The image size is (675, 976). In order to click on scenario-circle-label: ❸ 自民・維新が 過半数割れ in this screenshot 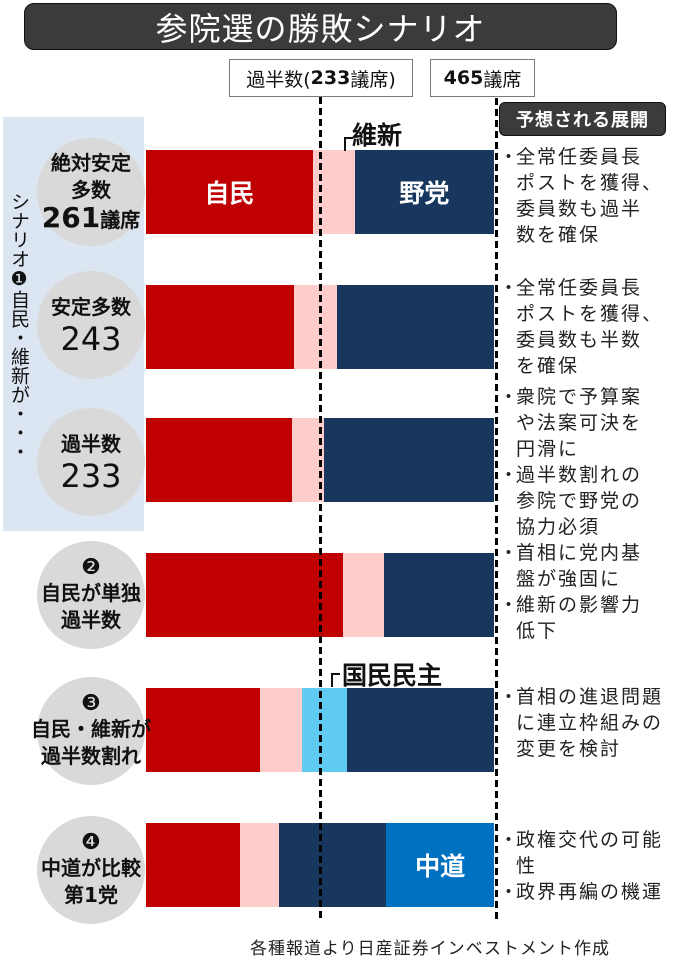, I will do `click(91, 731)`.